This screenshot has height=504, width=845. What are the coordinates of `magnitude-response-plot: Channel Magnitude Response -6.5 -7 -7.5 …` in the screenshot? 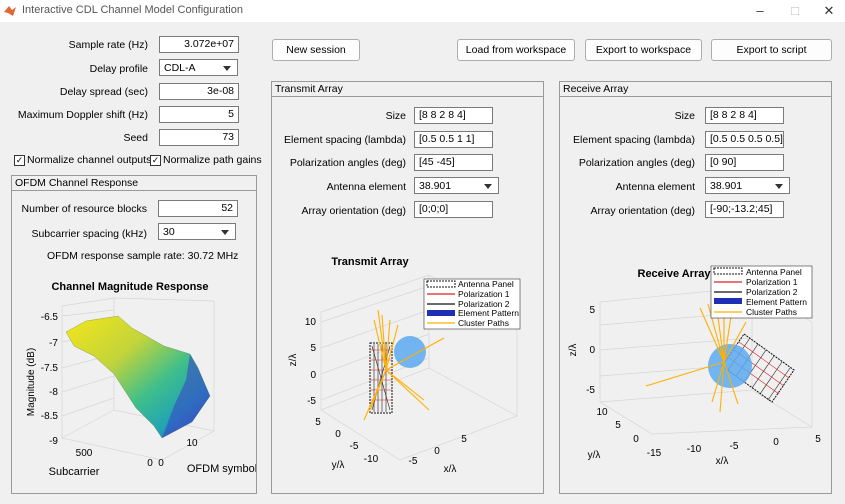 It's located at (135, 376).